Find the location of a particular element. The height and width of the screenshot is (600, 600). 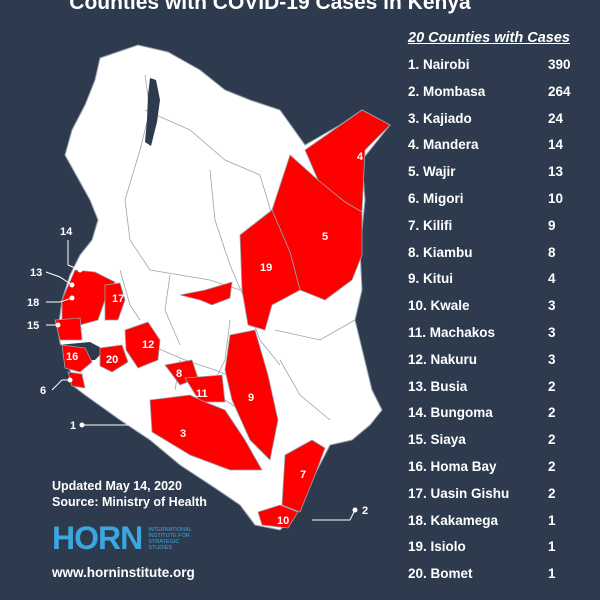

legend-county-name: 20. Bomet is located at coordinates (440, 574).